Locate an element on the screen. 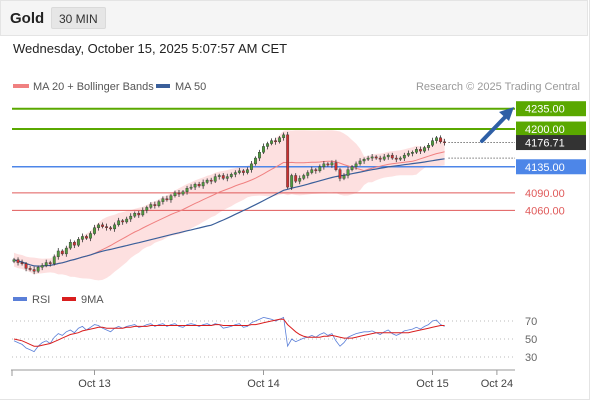  interval-button: 30 MIN is located at coordinates (78, 18).